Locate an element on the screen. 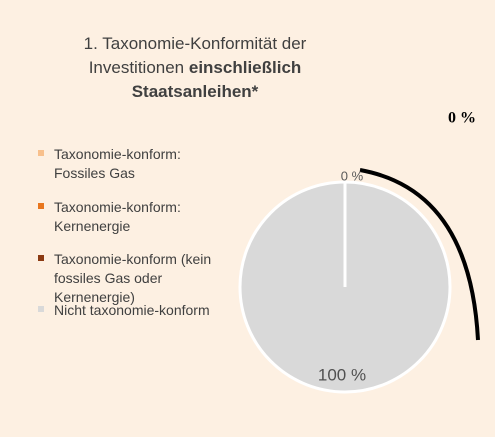 The height and width of the screenshot is (437, 495). legend-label: Taxonomie-konform: Kernenergie is located at coordinates (117, 216).